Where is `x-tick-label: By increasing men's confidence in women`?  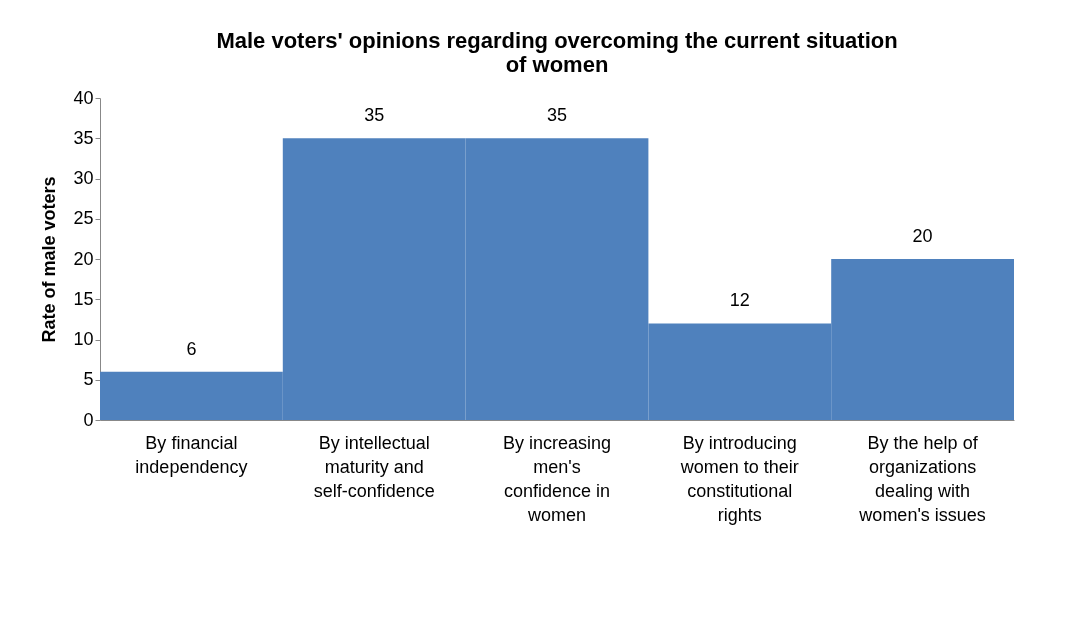
x-tick-label: By increasing men's confidence in women is located at coordinates (557, 478).